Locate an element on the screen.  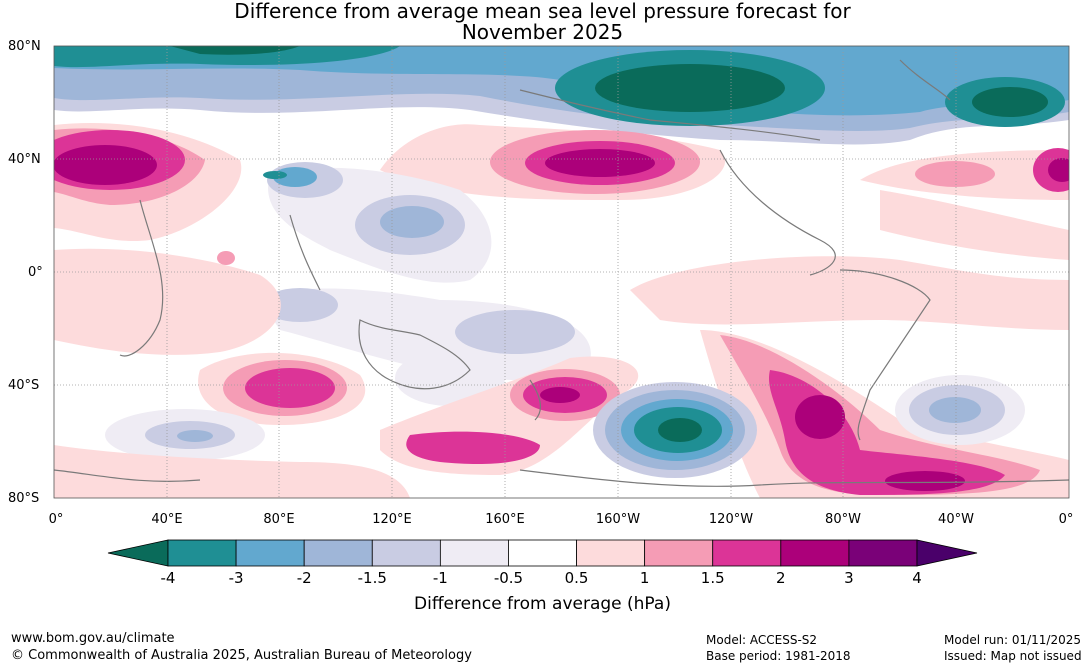
colorbar-tick-label: 0.5 is located at coordinates (576, 578).